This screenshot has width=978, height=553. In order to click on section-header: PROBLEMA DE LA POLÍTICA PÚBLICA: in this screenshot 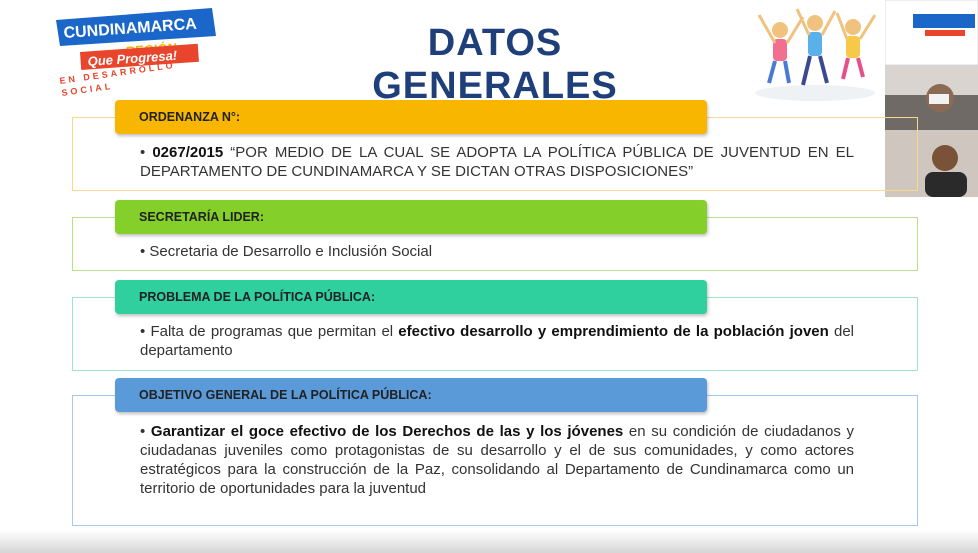, I will do `click(411, 297)`.